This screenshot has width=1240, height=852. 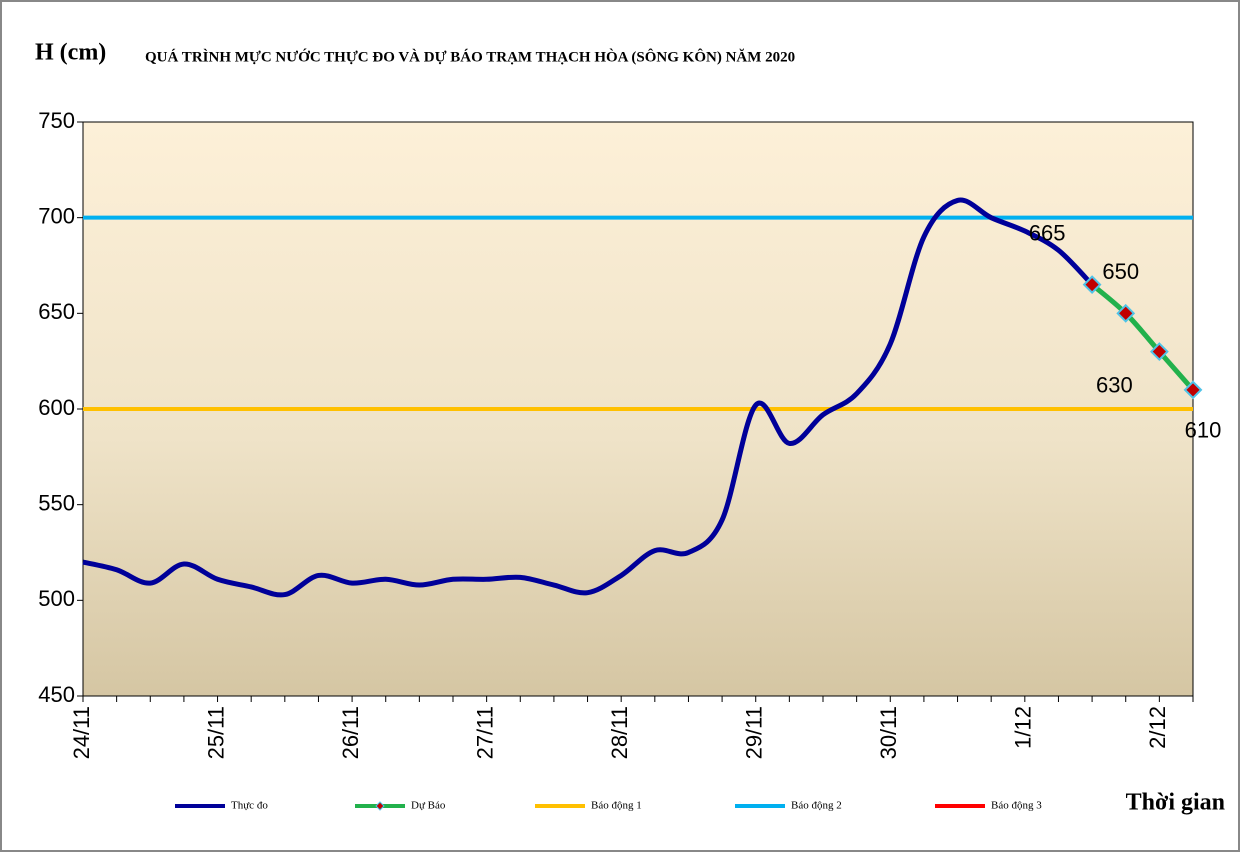 I want to click on y-tick-label: 550, so click(x=56, y=502).